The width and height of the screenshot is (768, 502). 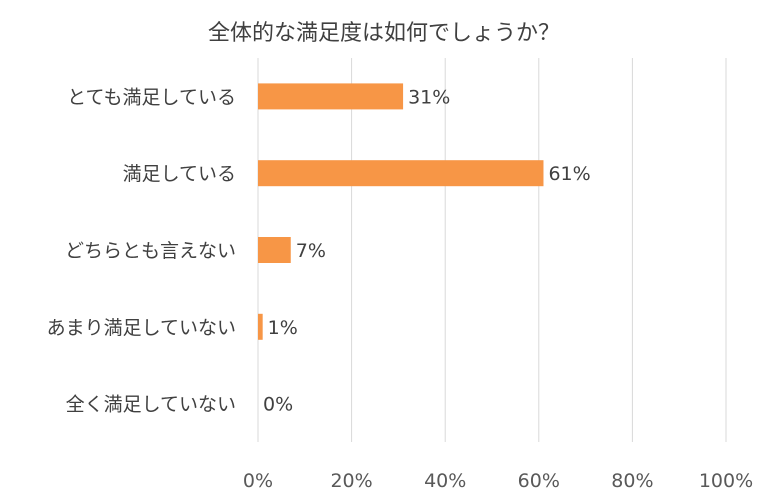 What do you see at coordinates (141, 328) in the screenshot?
I see `category-label: あまり満足していない` at bounding box center [141, 328].